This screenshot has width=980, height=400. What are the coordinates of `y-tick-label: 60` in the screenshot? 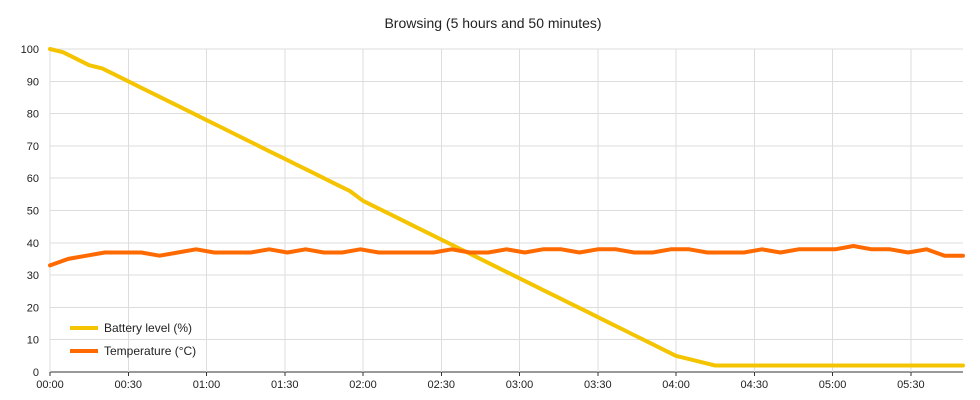 It's located at (33, 179).